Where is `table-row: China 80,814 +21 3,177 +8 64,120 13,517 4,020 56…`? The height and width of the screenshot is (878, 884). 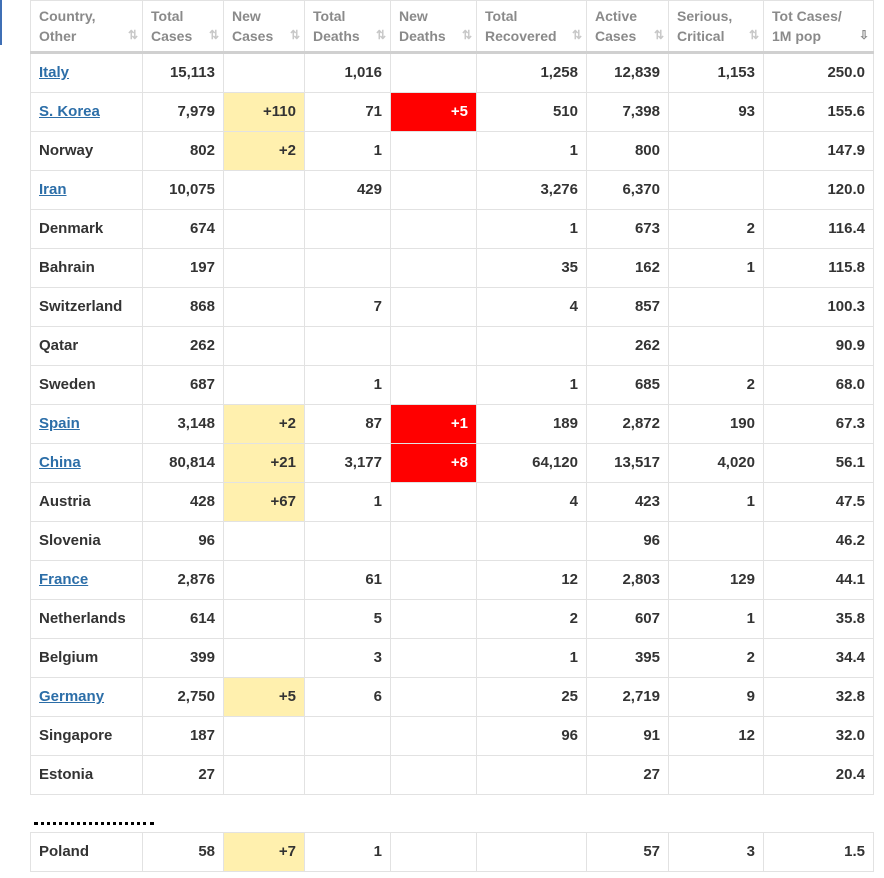
table-row: China 80,814 +21 3,177 +8 64,120 13,517 4,020 56… is located at coordinates (452, 463).